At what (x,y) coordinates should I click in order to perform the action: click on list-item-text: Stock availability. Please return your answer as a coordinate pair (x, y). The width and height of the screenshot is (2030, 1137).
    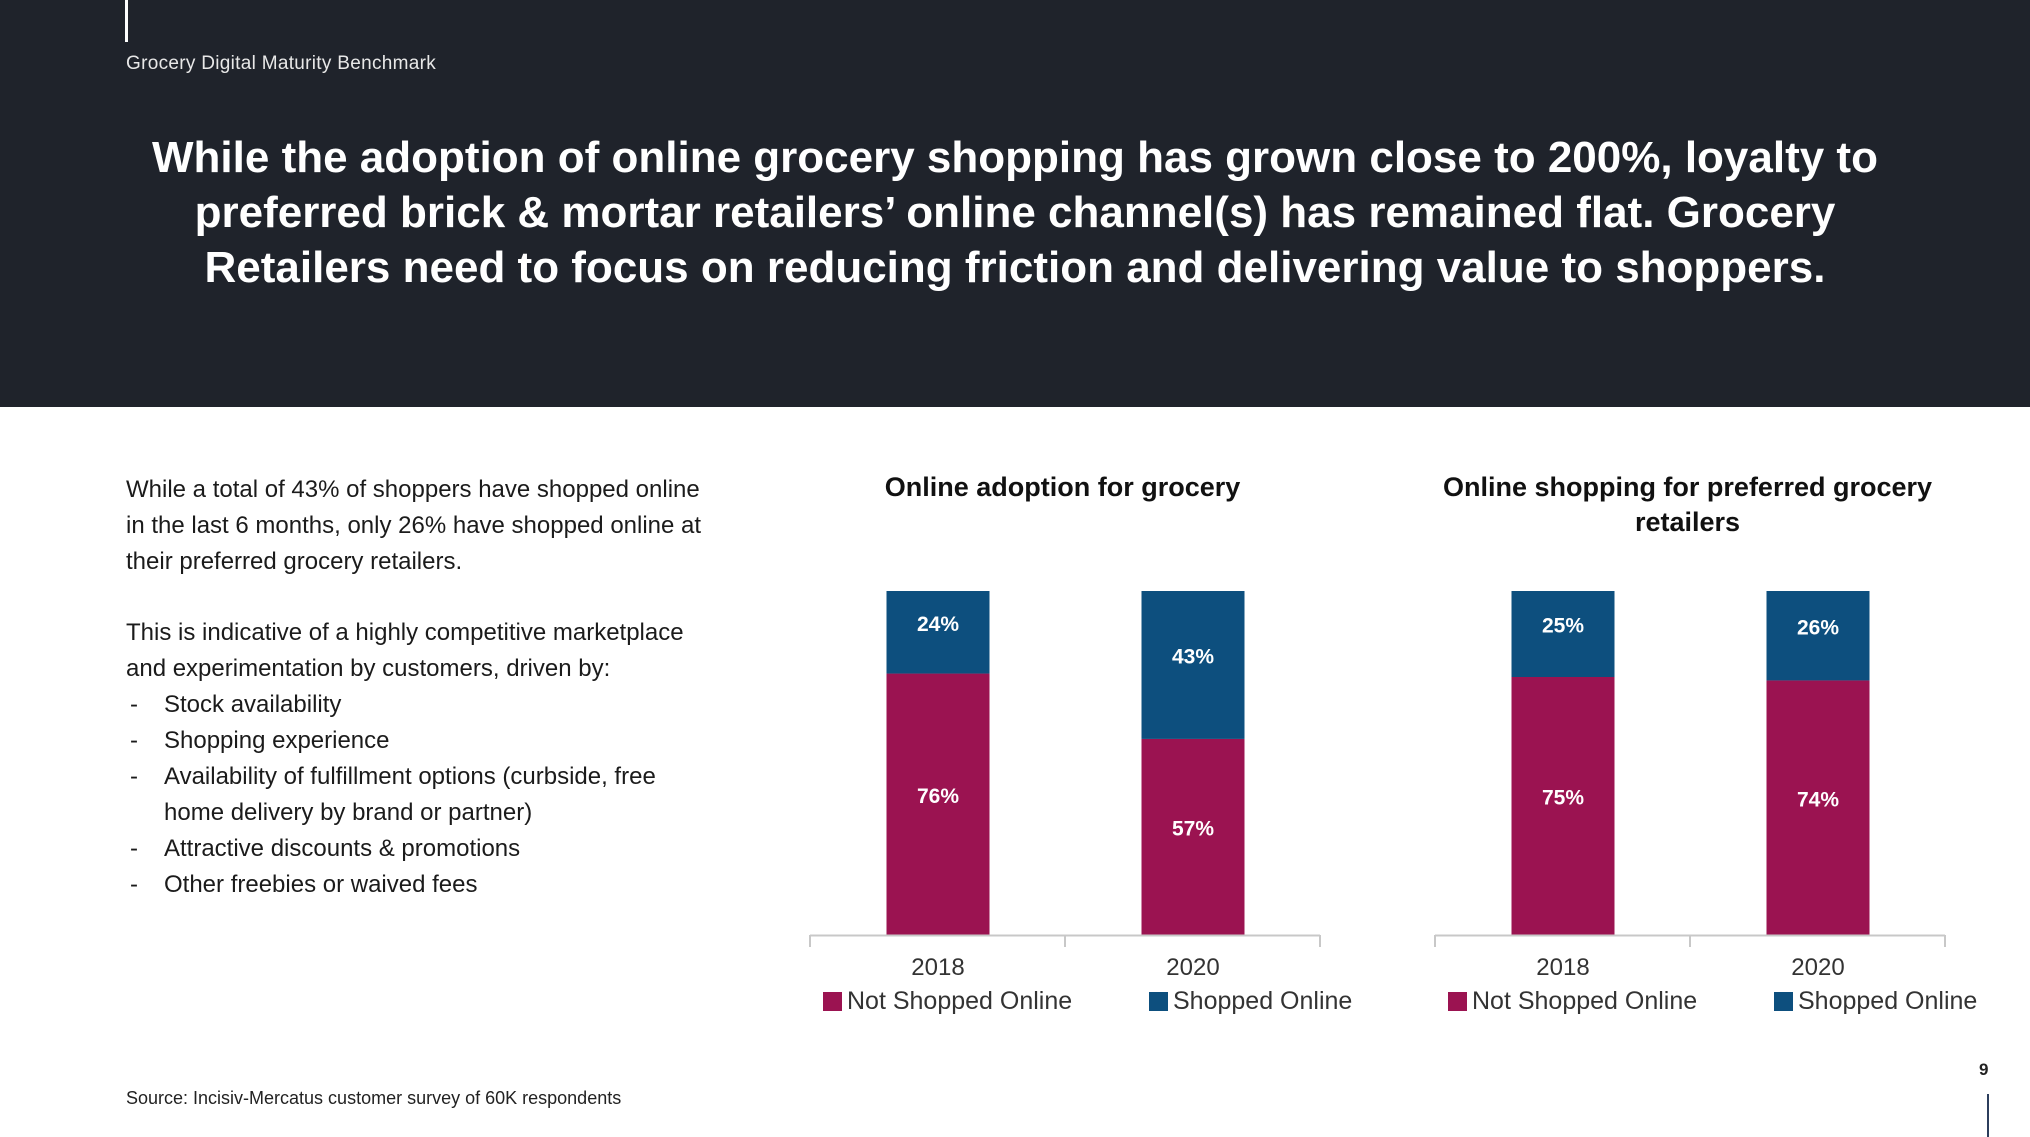
    Looking at the image, I should click on (253, 704).